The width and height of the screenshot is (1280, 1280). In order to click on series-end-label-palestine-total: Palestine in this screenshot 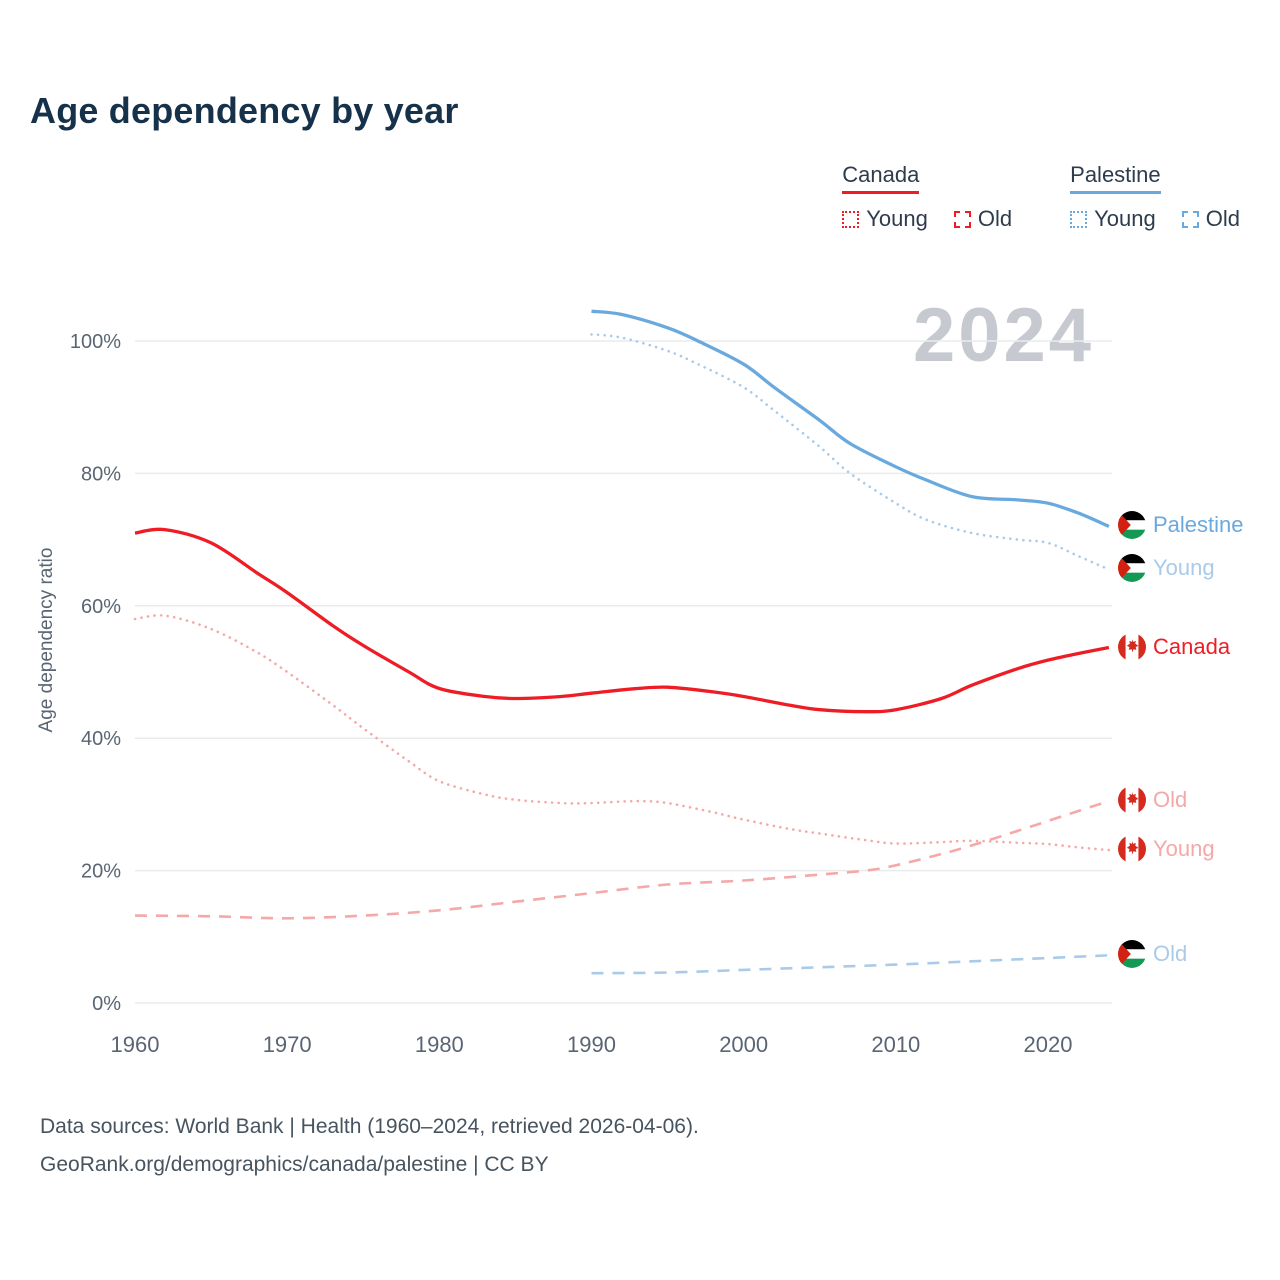, I will do `click(1181, 525)`.